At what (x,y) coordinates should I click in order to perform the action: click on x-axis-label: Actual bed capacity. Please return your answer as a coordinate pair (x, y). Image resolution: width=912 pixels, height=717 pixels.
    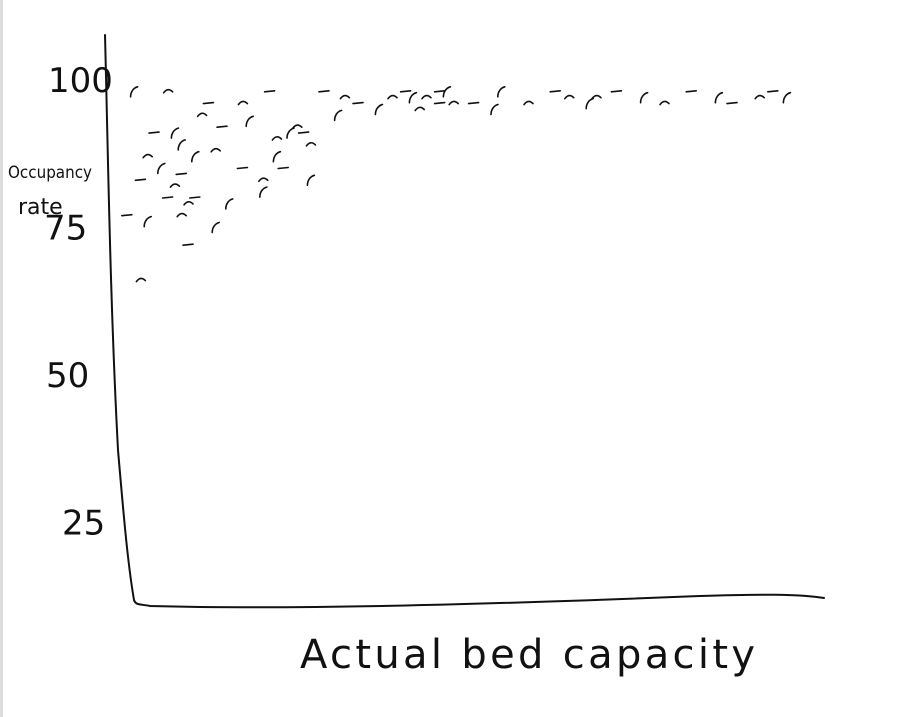
    Looking at the image, I should click on (527, 655).